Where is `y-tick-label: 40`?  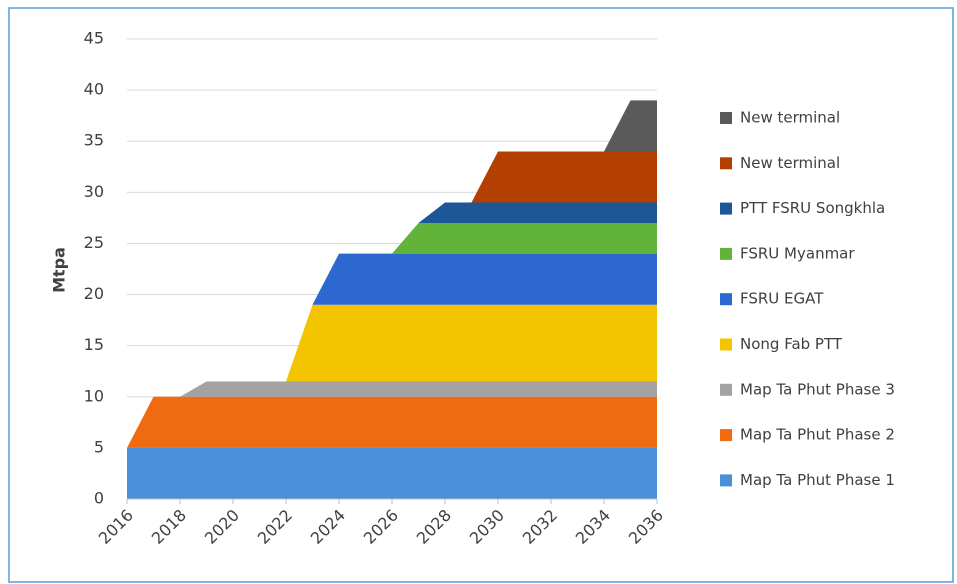
y-tick-label: 40 is located at coordinates (94, 89).